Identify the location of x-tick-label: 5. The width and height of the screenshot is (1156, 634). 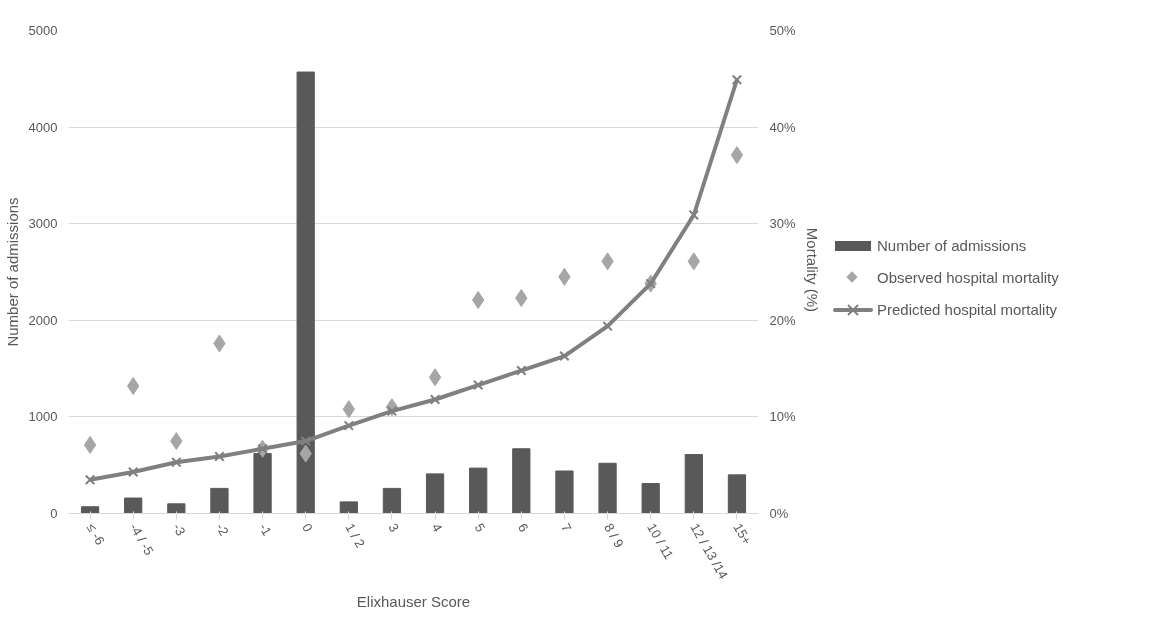
(480, 527).